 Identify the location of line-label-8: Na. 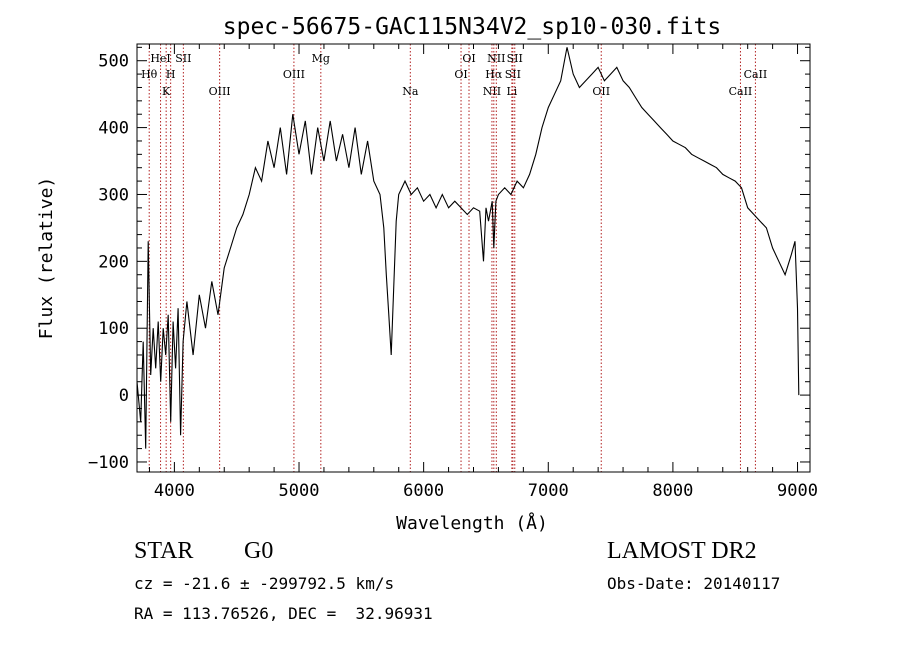
(410, 91).